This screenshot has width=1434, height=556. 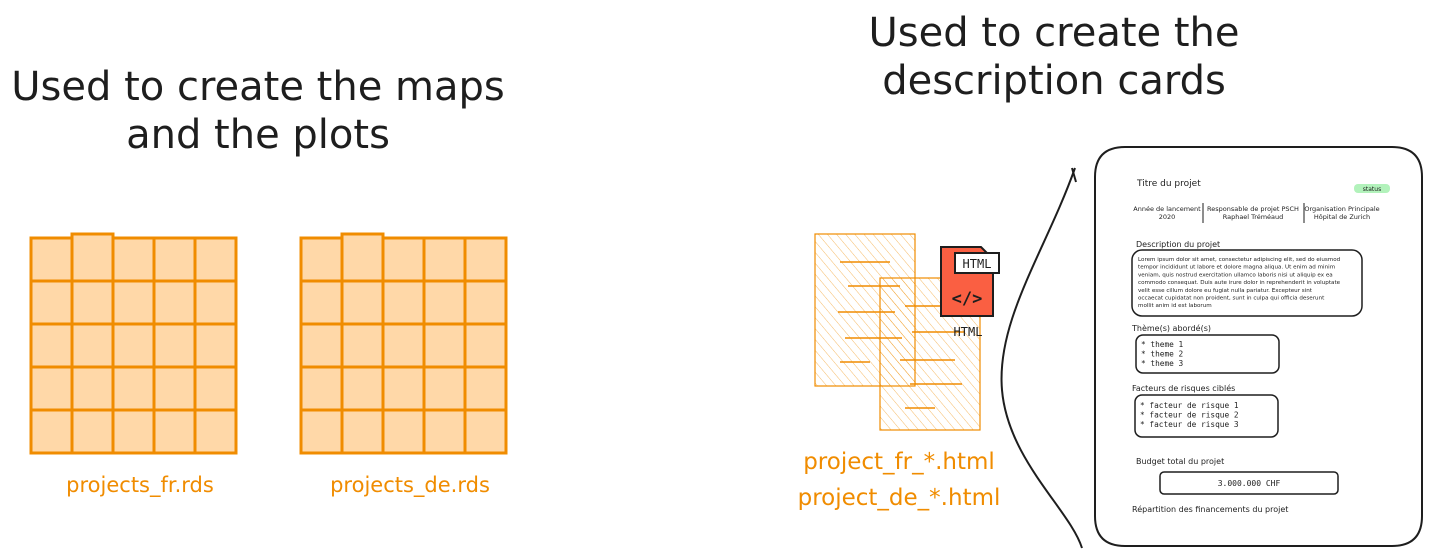 I want to click on risk-item: * facteur de risque 1, so click(x=1189, y=405).